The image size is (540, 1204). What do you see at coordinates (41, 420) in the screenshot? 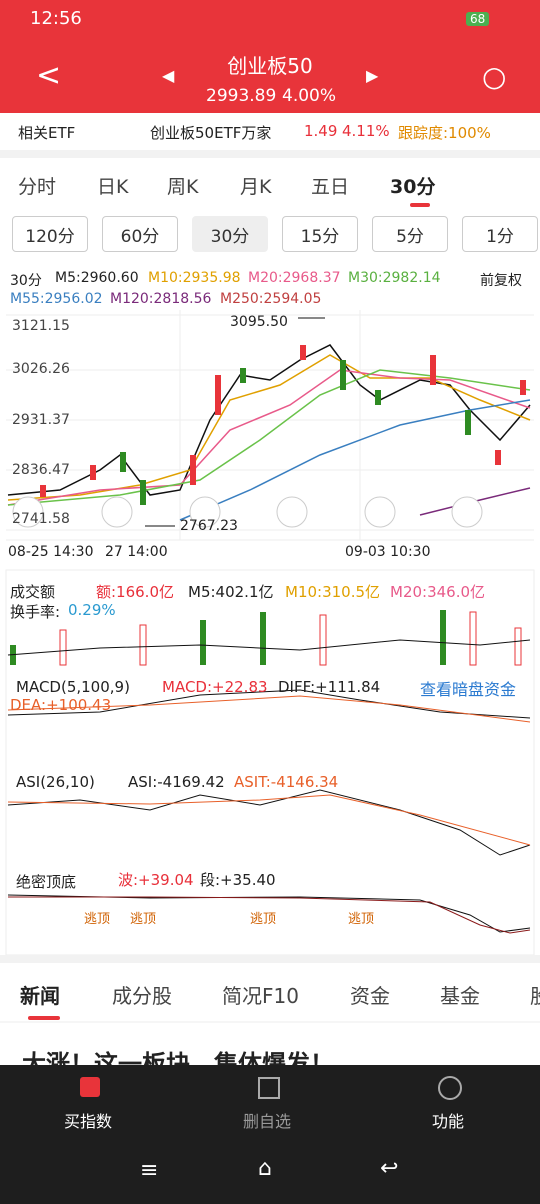
I see `price-label: 2931.37` at bounding box center [41, 420].